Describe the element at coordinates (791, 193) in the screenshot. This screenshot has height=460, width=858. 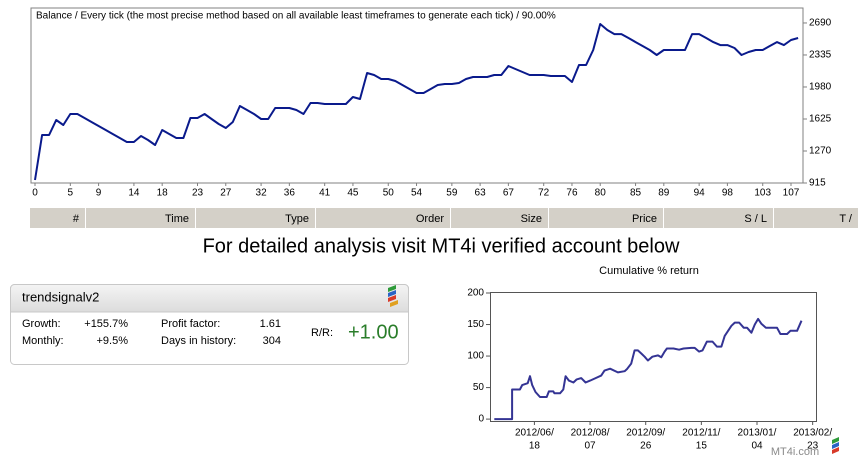
I see `x-tick-label: 107` at that location.